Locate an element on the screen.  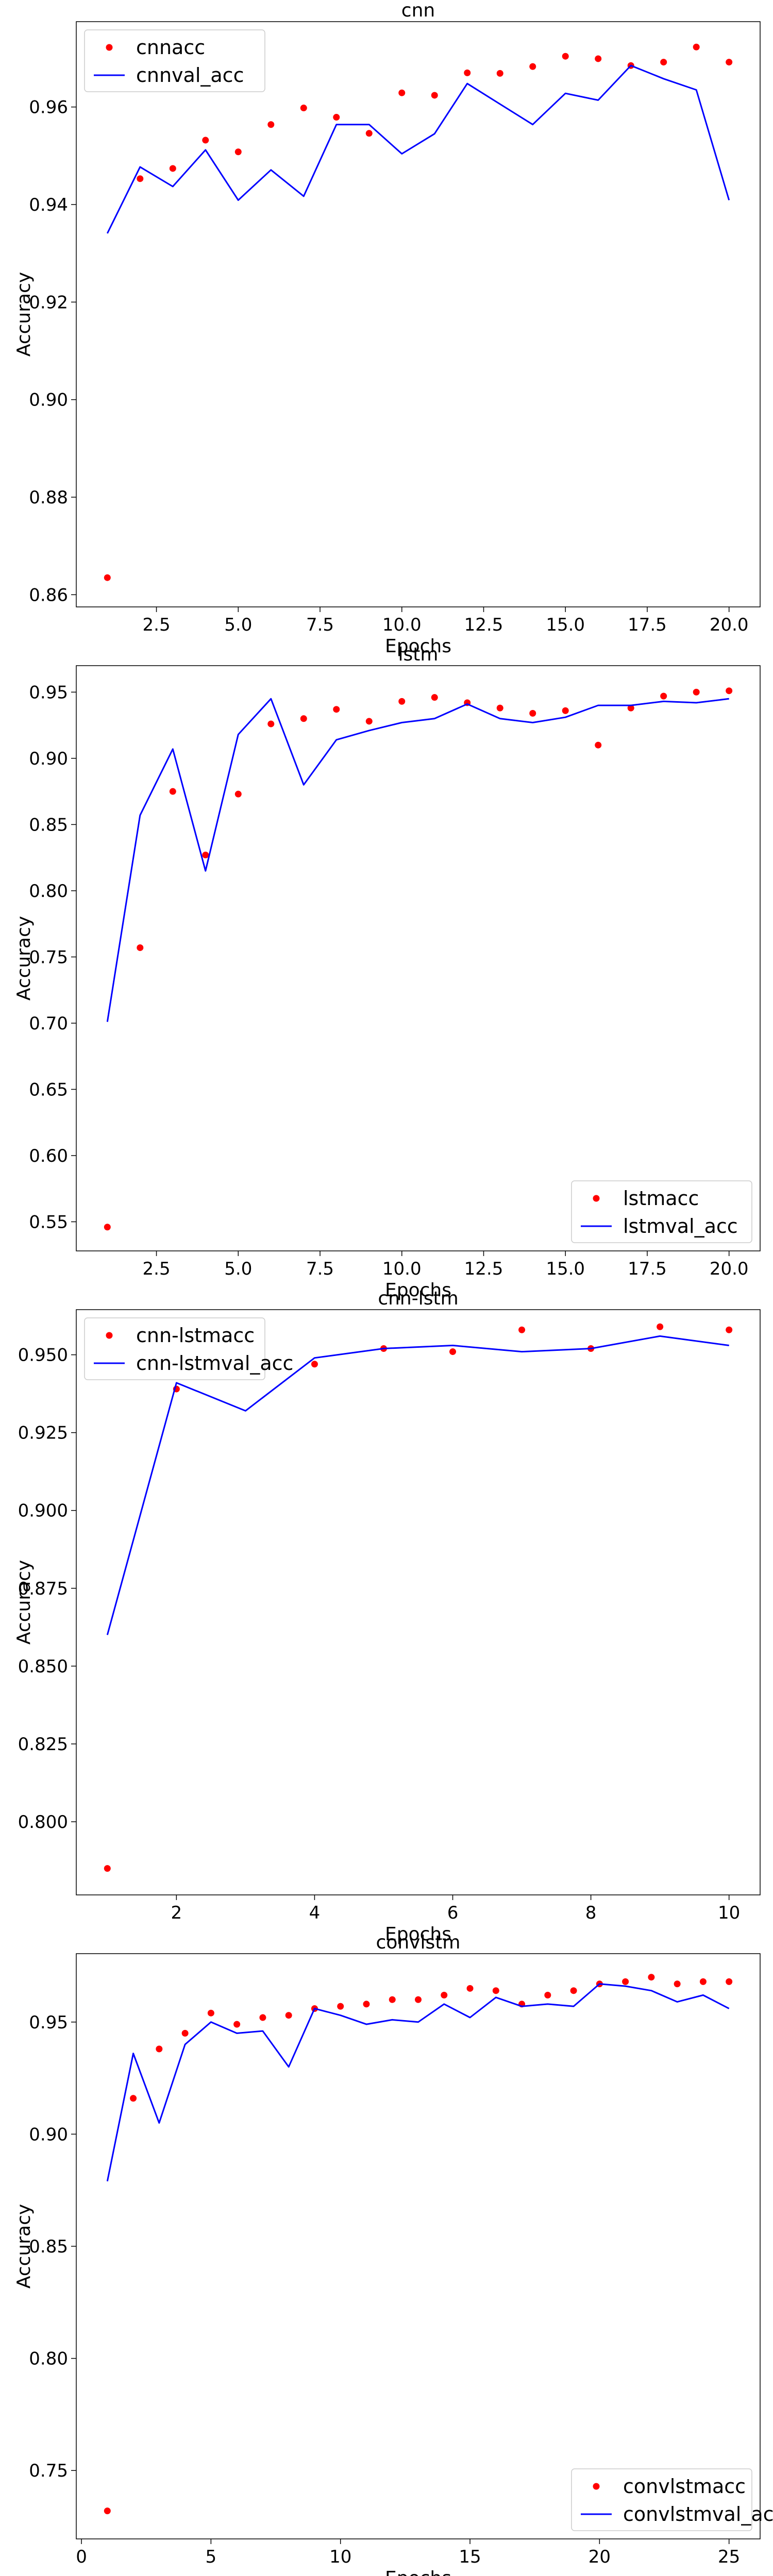
y-tick-label: 0.88 is located at coordinates (48, 497).